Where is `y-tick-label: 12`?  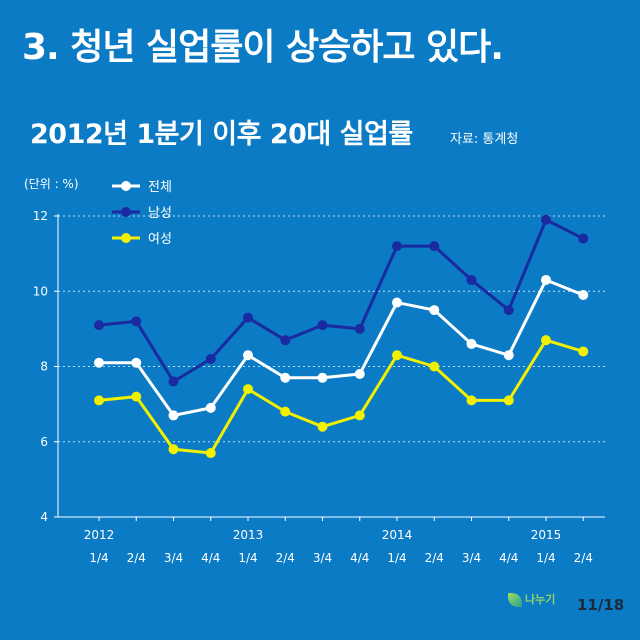 y-tick-label: 12 is located at coordinates (40, 216).